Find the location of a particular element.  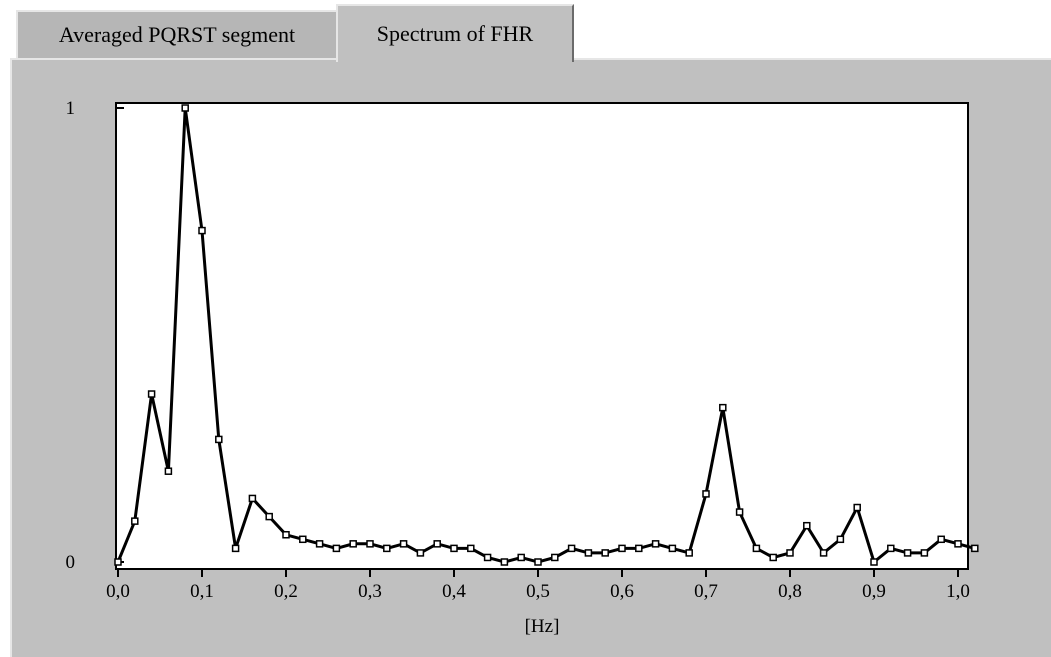

x-tick-label: 0,9 is located at coordinates (874, 591).